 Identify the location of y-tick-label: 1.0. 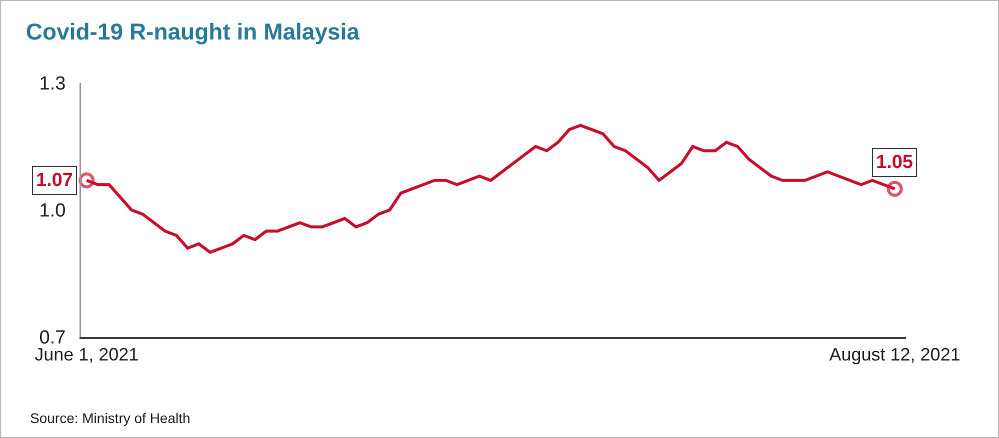
(52, 211).